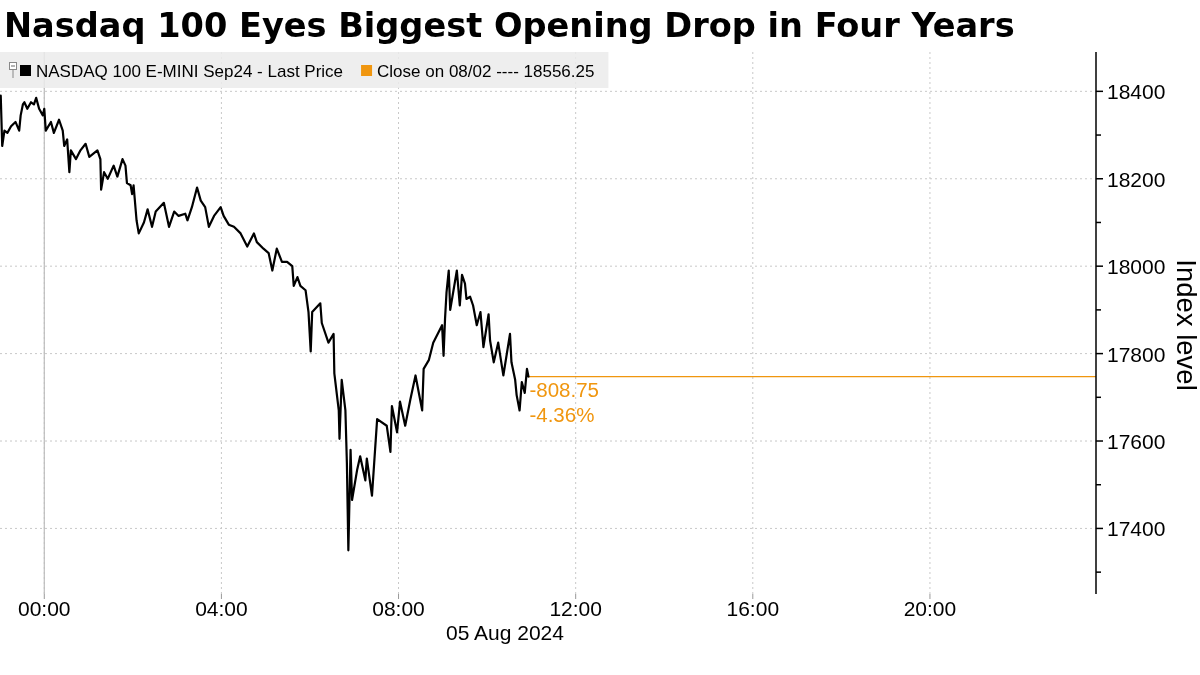  I want to click on y-axis-title: Index level, so click(1185, 325).